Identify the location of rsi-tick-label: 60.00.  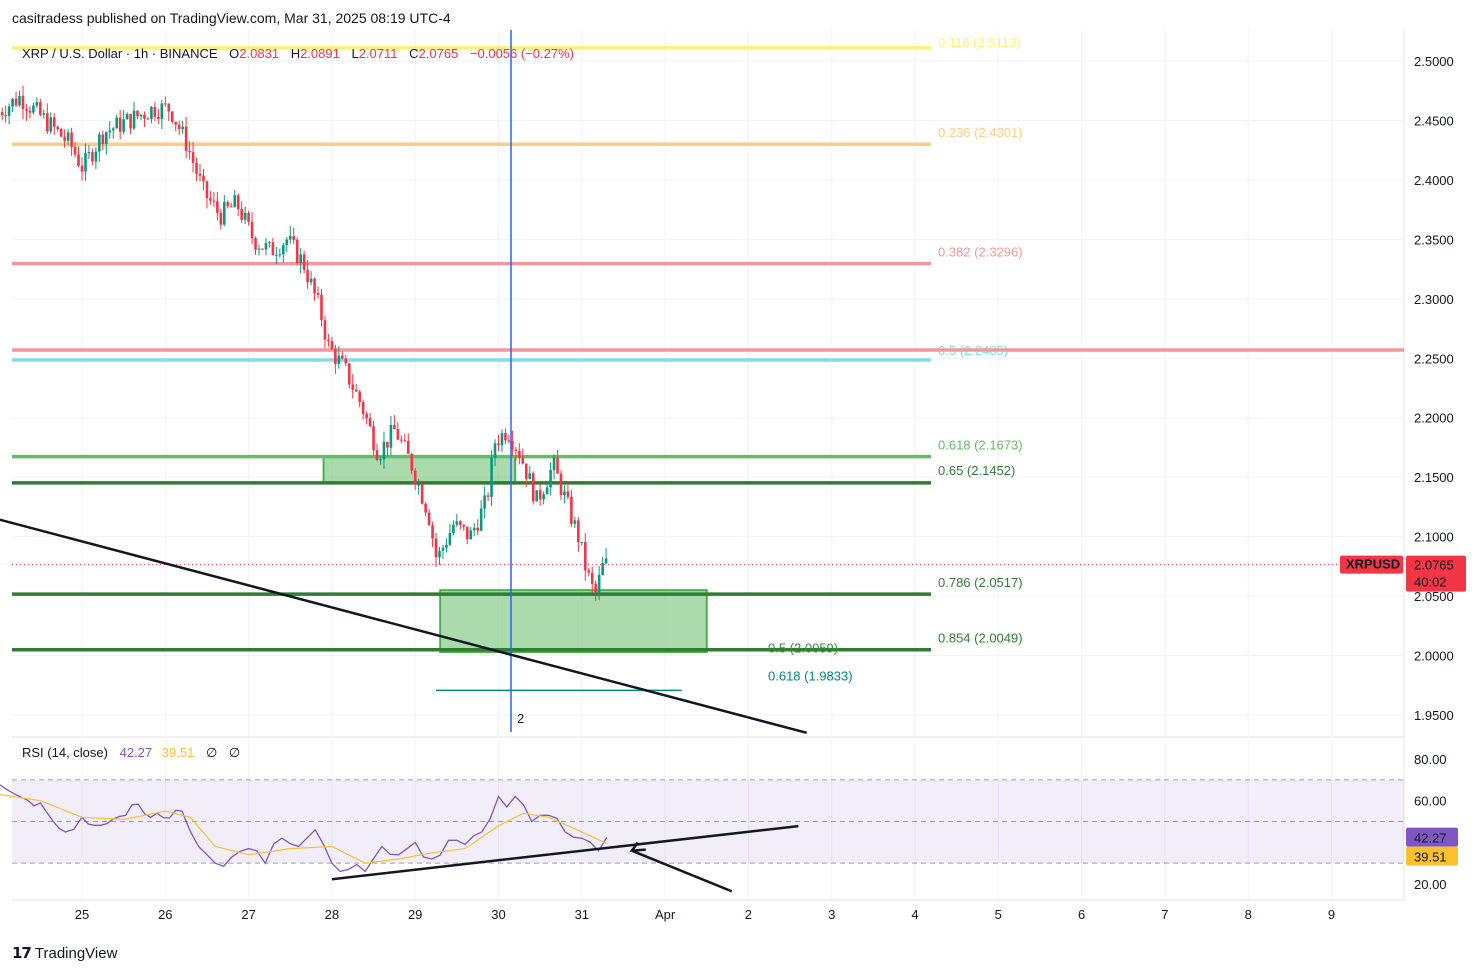
(1430, 801).